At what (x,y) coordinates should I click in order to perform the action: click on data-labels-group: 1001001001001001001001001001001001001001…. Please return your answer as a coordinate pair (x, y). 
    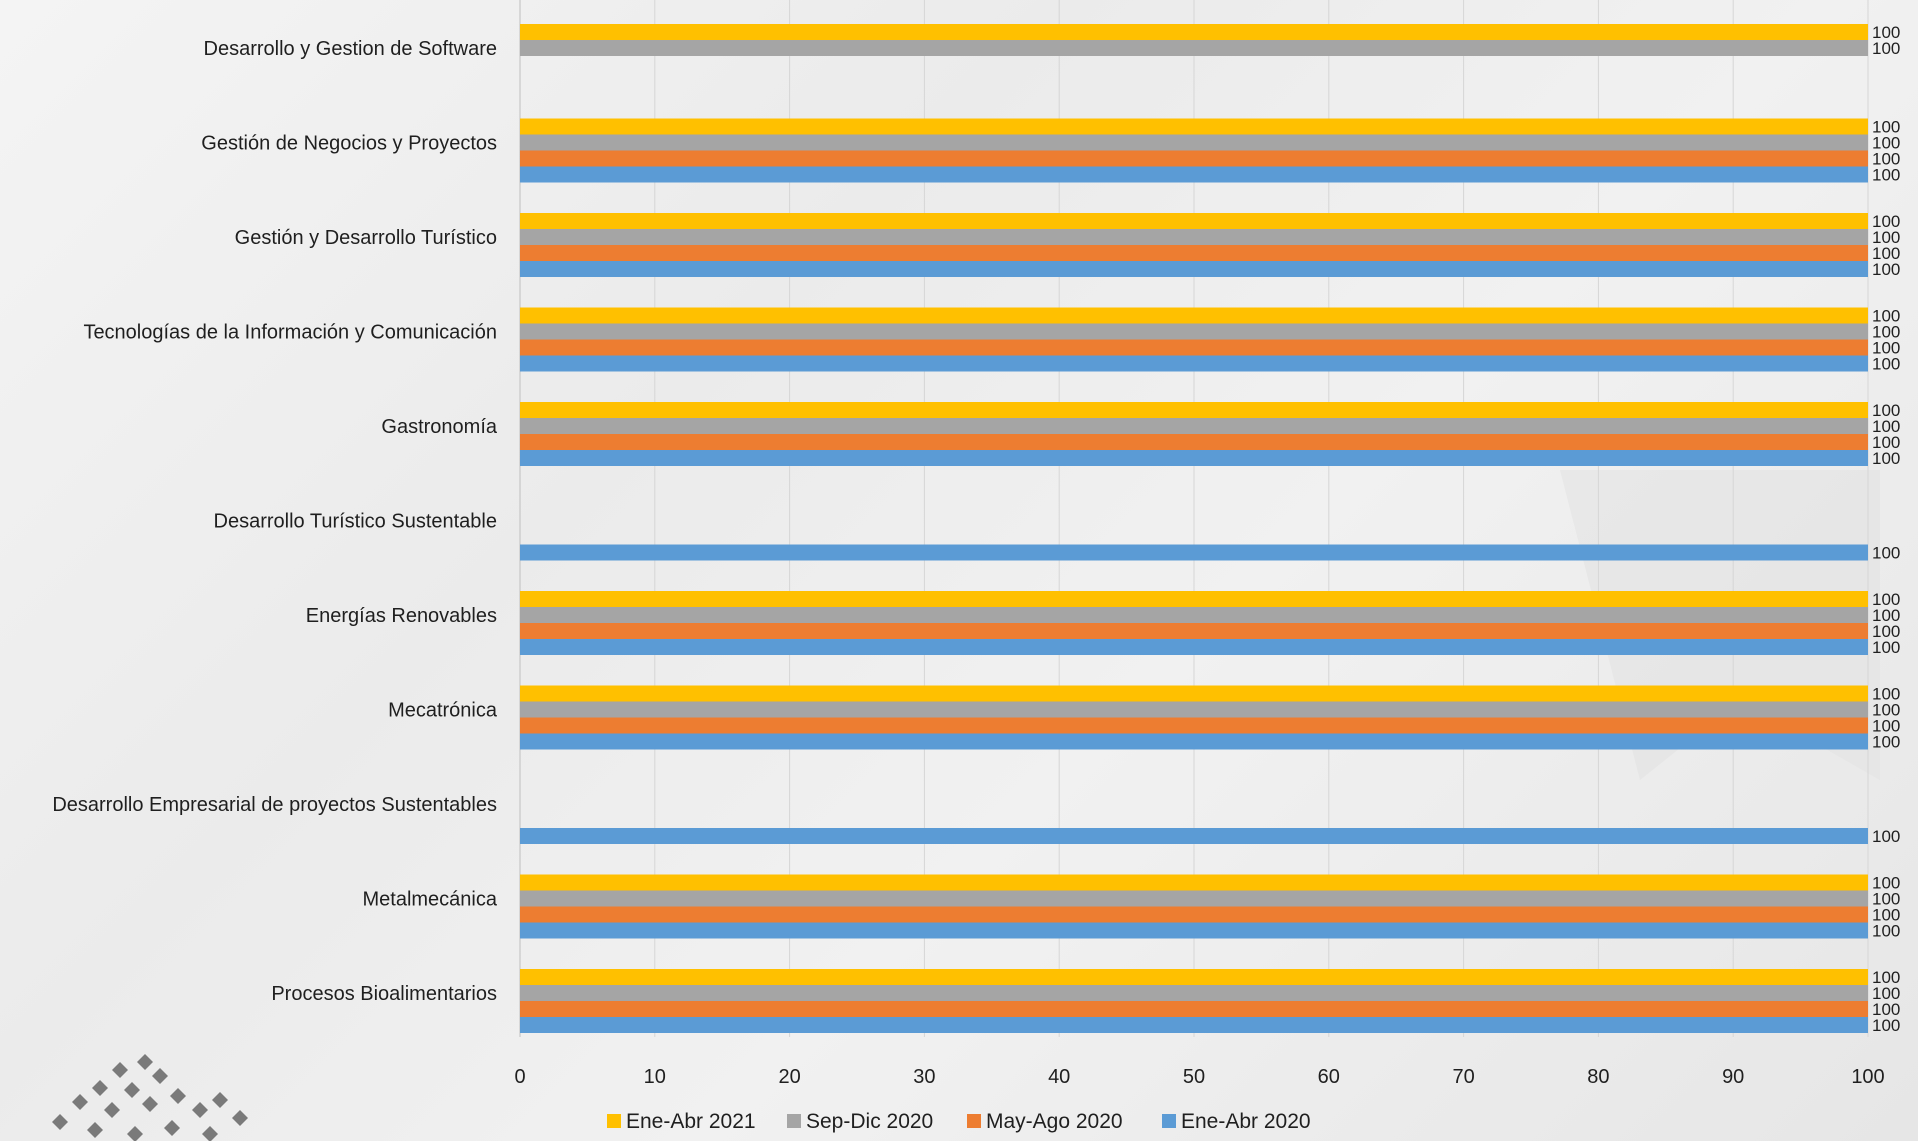
    Looking at the image, I should click on (1886, 529).